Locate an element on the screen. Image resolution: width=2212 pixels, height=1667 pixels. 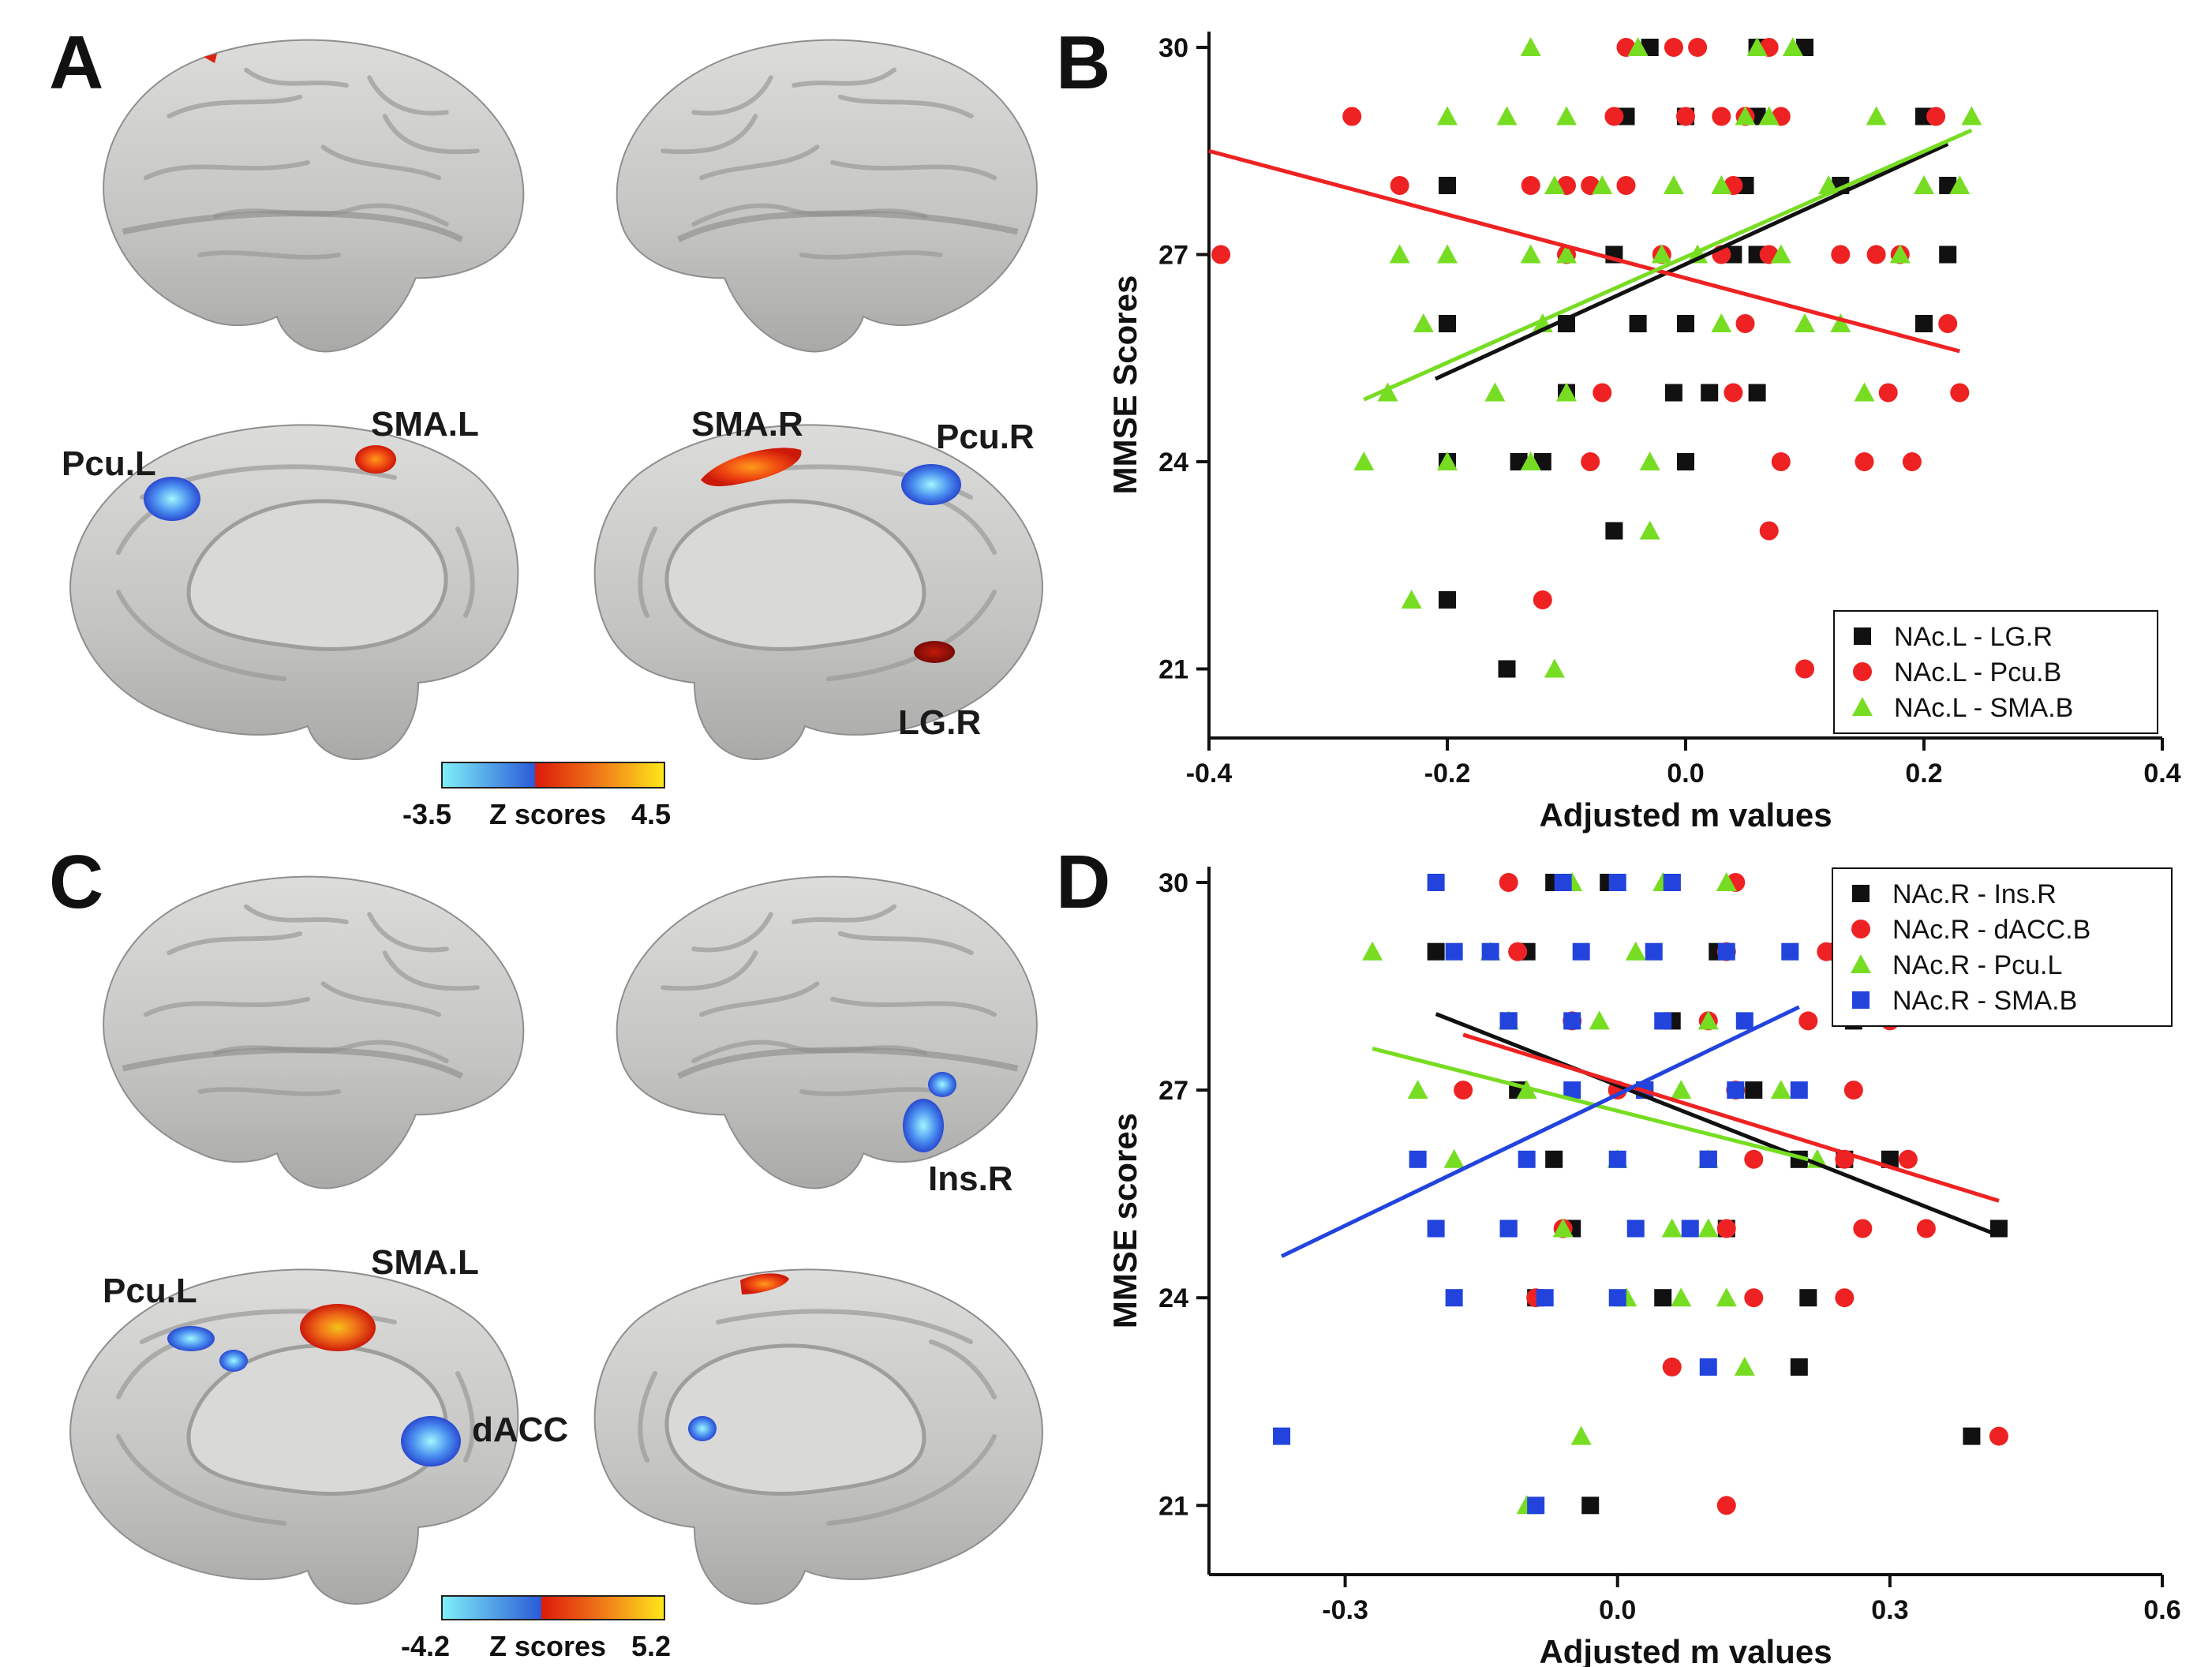
cluster-sma-l-c is located at coordinates (338, 1327).